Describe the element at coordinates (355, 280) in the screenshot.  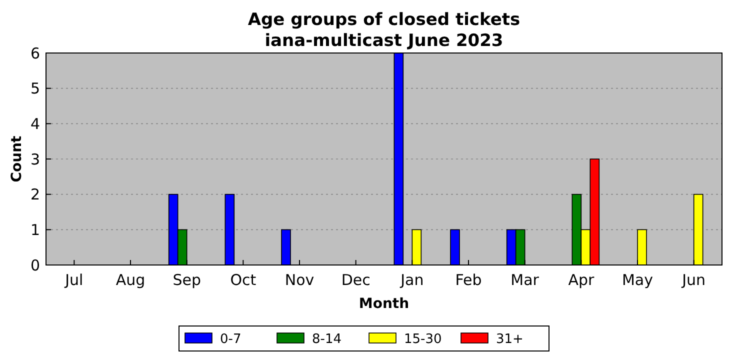
I see `x-tick-label: Dec` at that location.